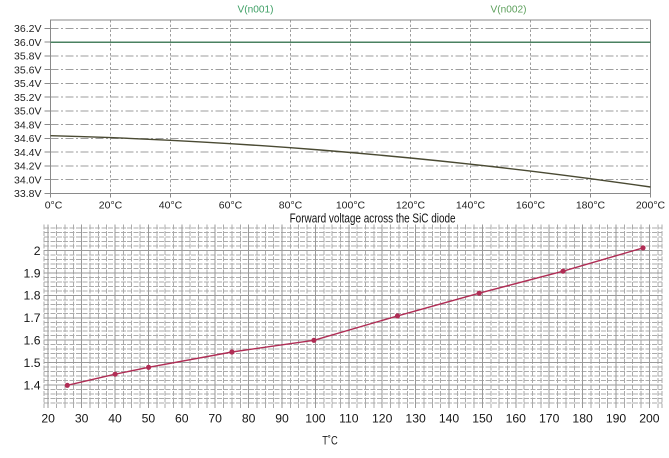 The image size is (669, 458). What do you see at coordinates (256, 10) in the screenshot?
I see `svg-text: V(n001)` at bounding box center [256, 10].